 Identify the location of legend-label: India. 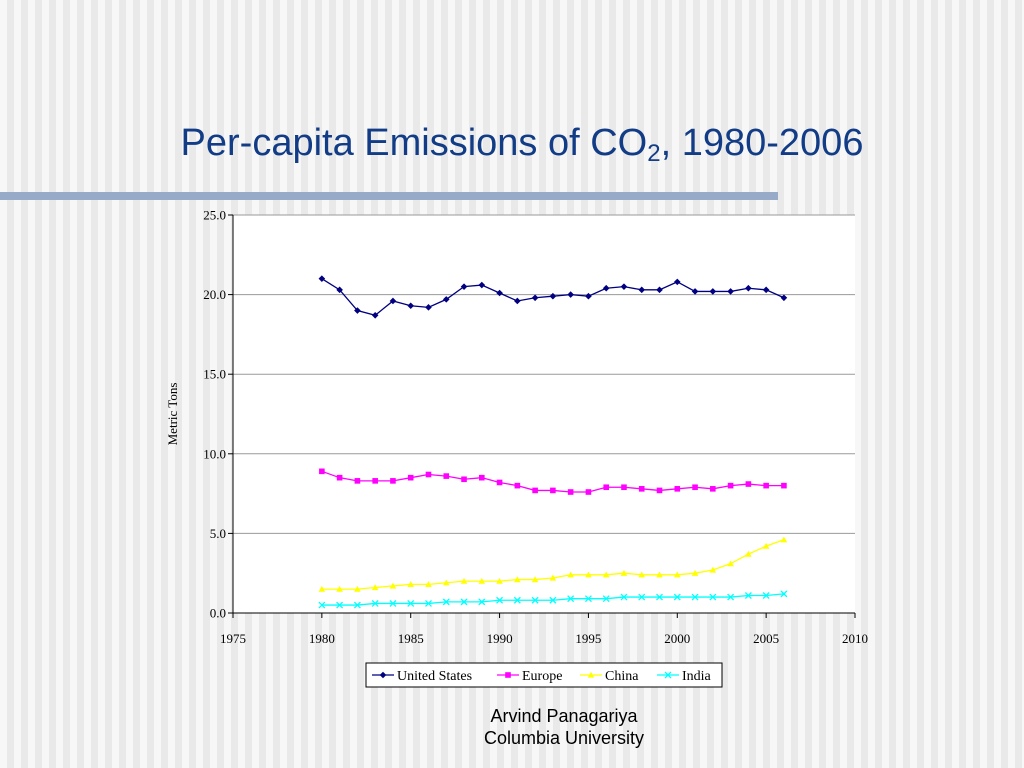
(697, 676).